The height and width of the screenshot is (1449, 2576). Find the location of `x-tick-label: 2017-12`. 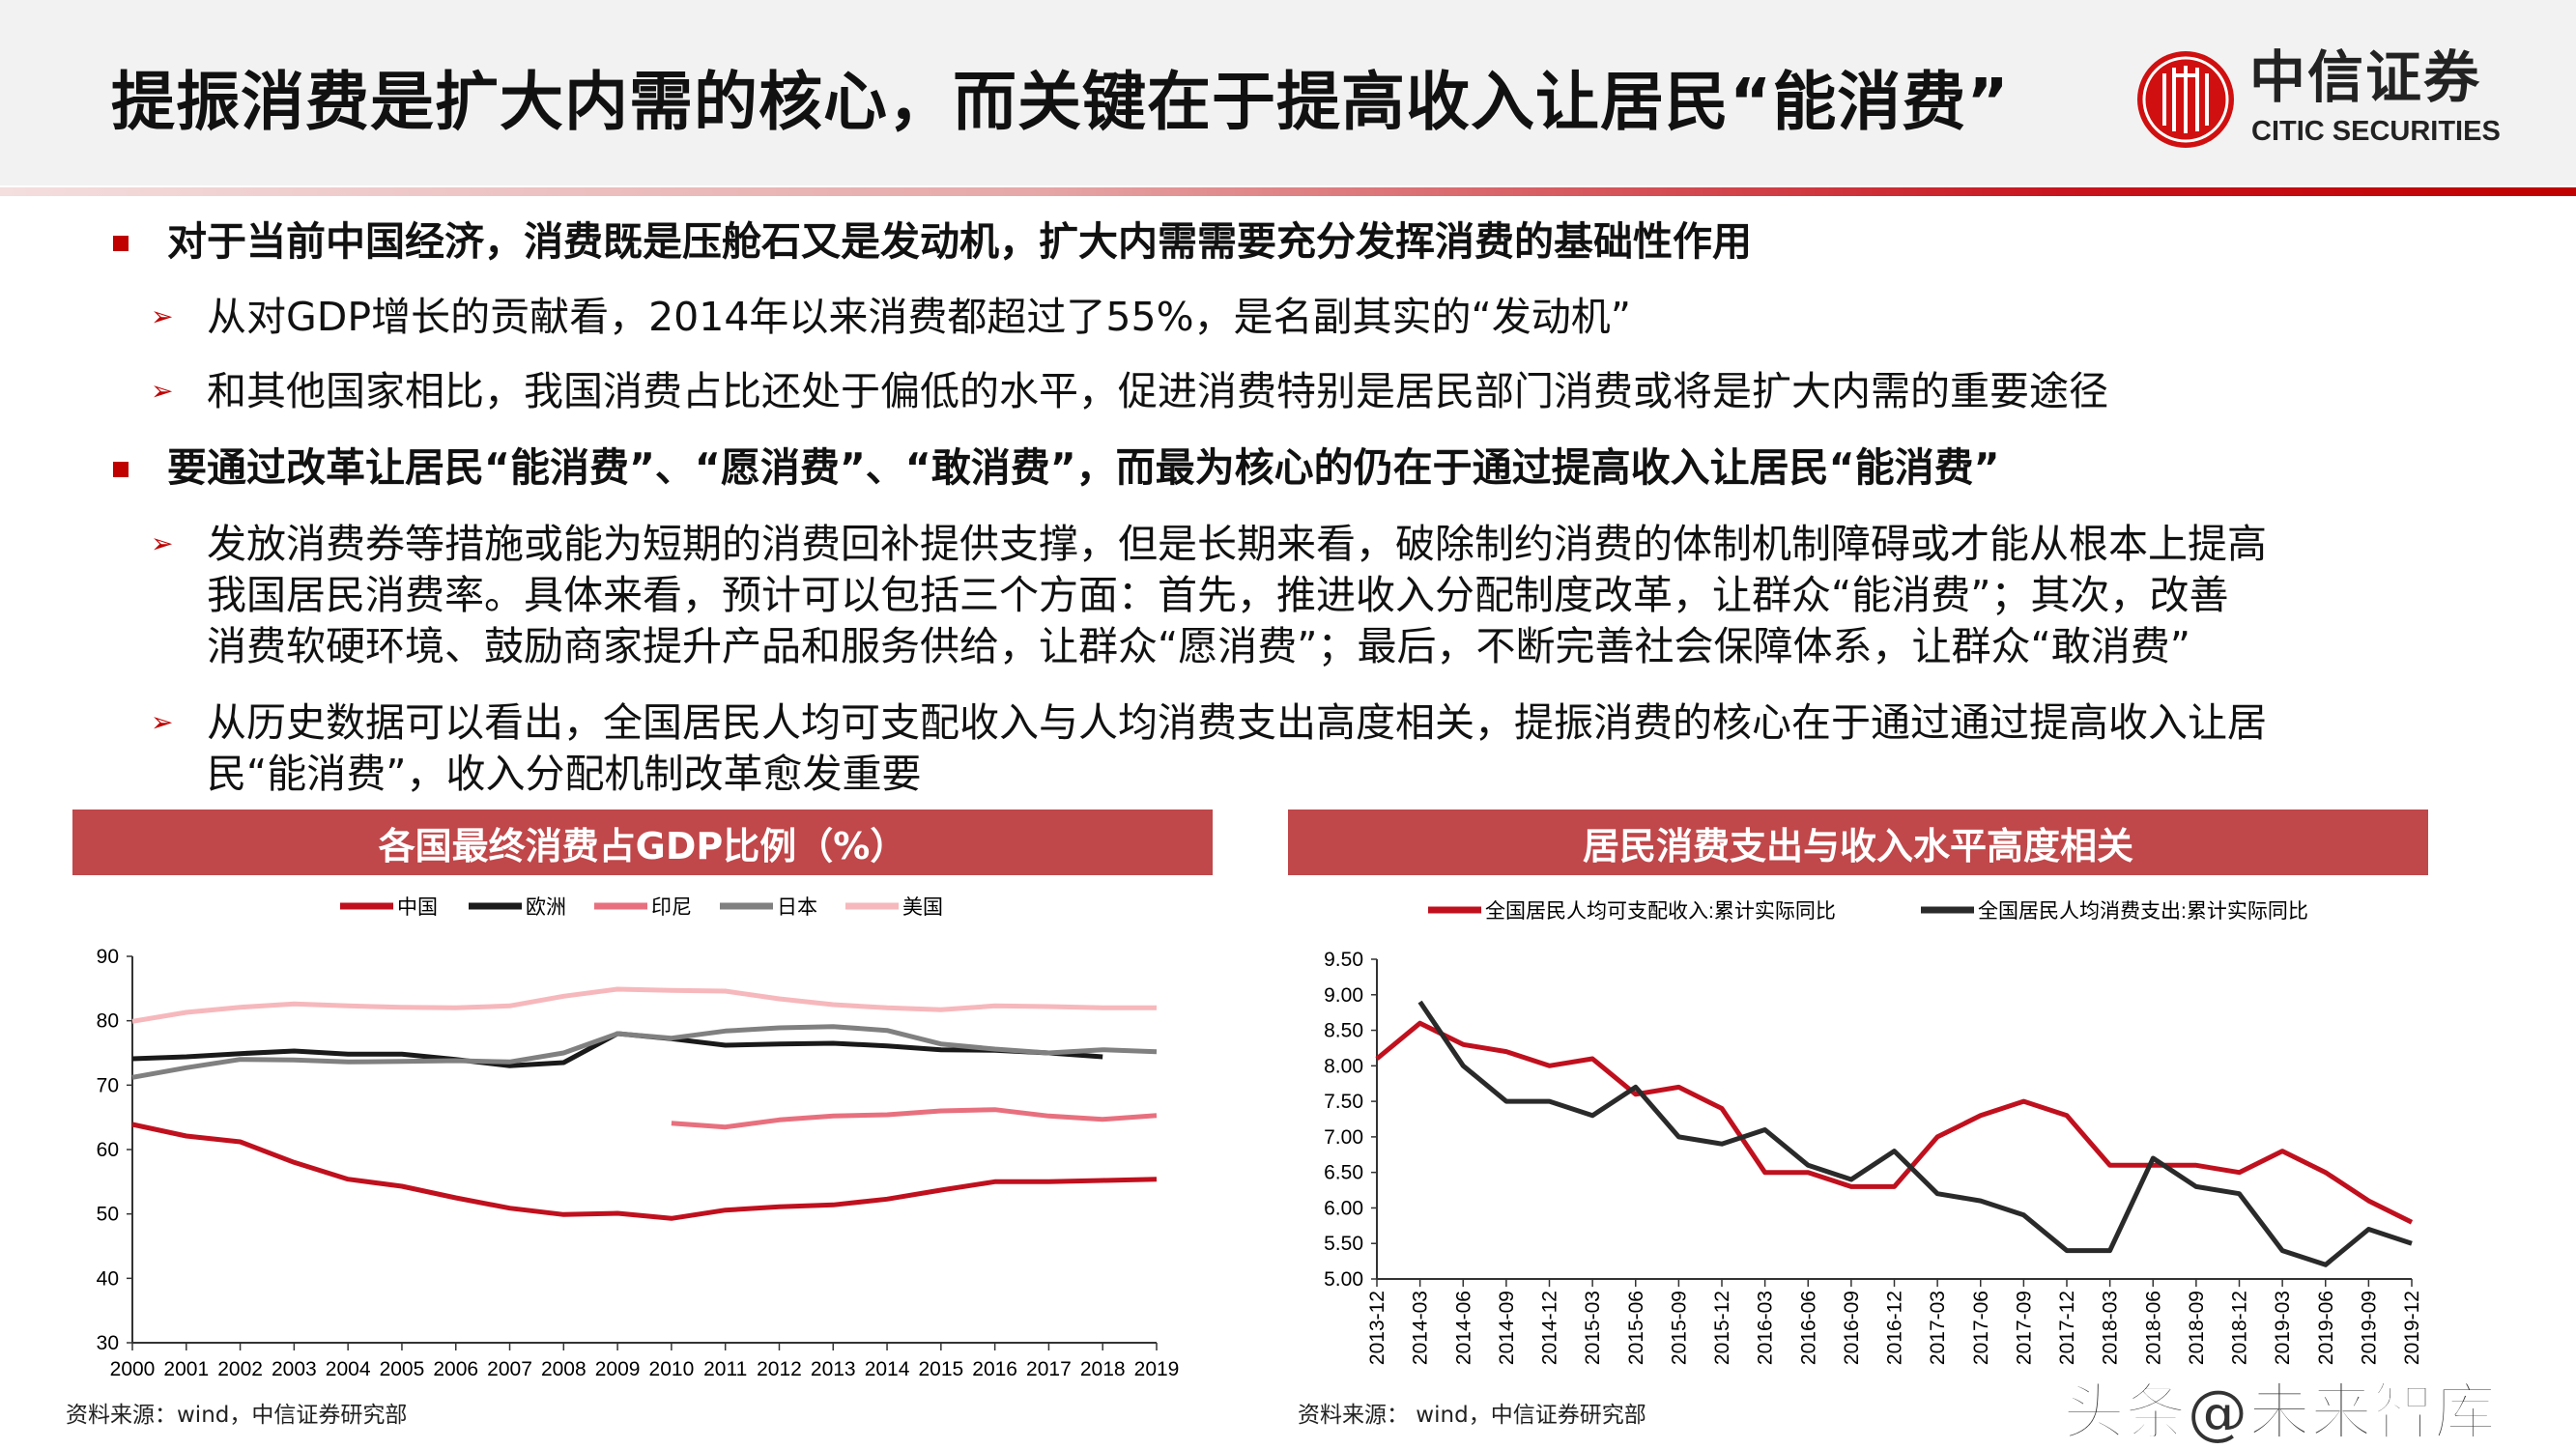

x-tick-label: 2017-12 is located at coordinates (2067, 1328).